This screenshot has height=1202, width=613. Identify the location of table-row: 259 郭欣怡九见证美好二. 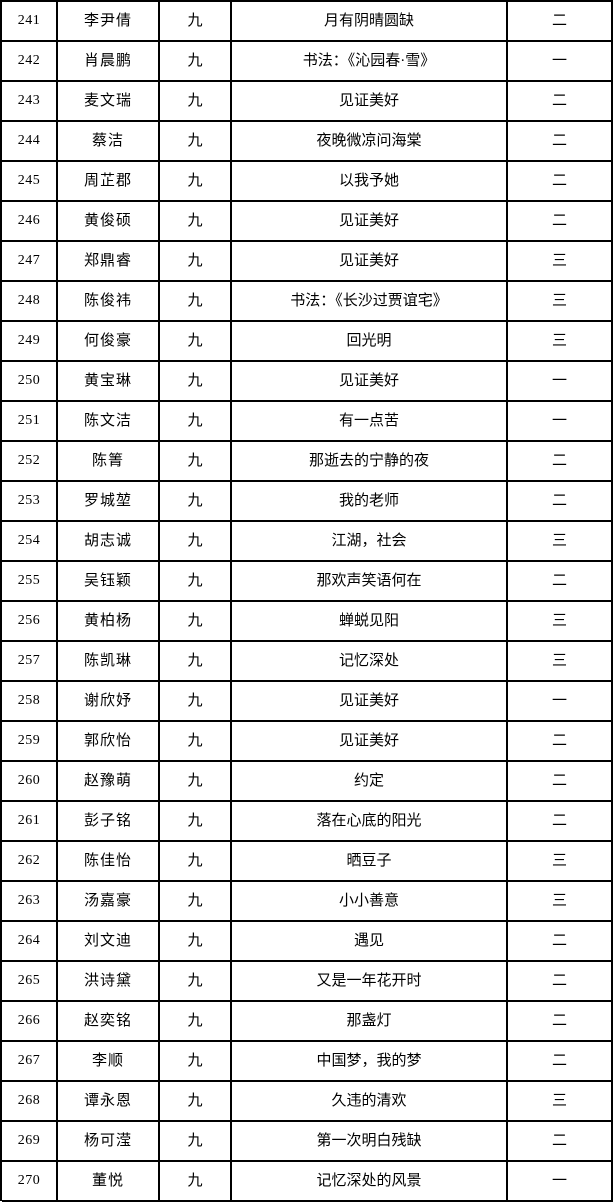
(307, 742).